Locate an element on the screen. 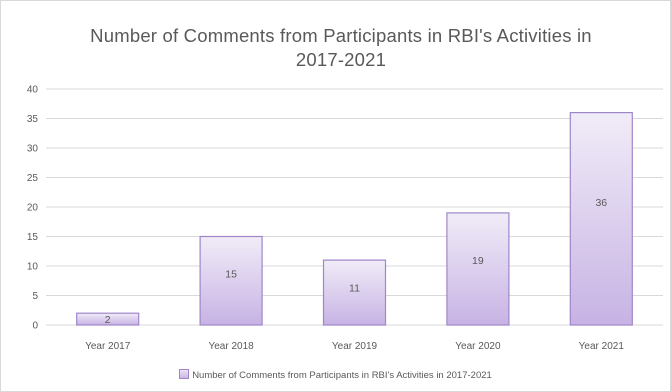 The image size is (671, 392). y-tick-label: 20 is located at coordinates (33, 208).